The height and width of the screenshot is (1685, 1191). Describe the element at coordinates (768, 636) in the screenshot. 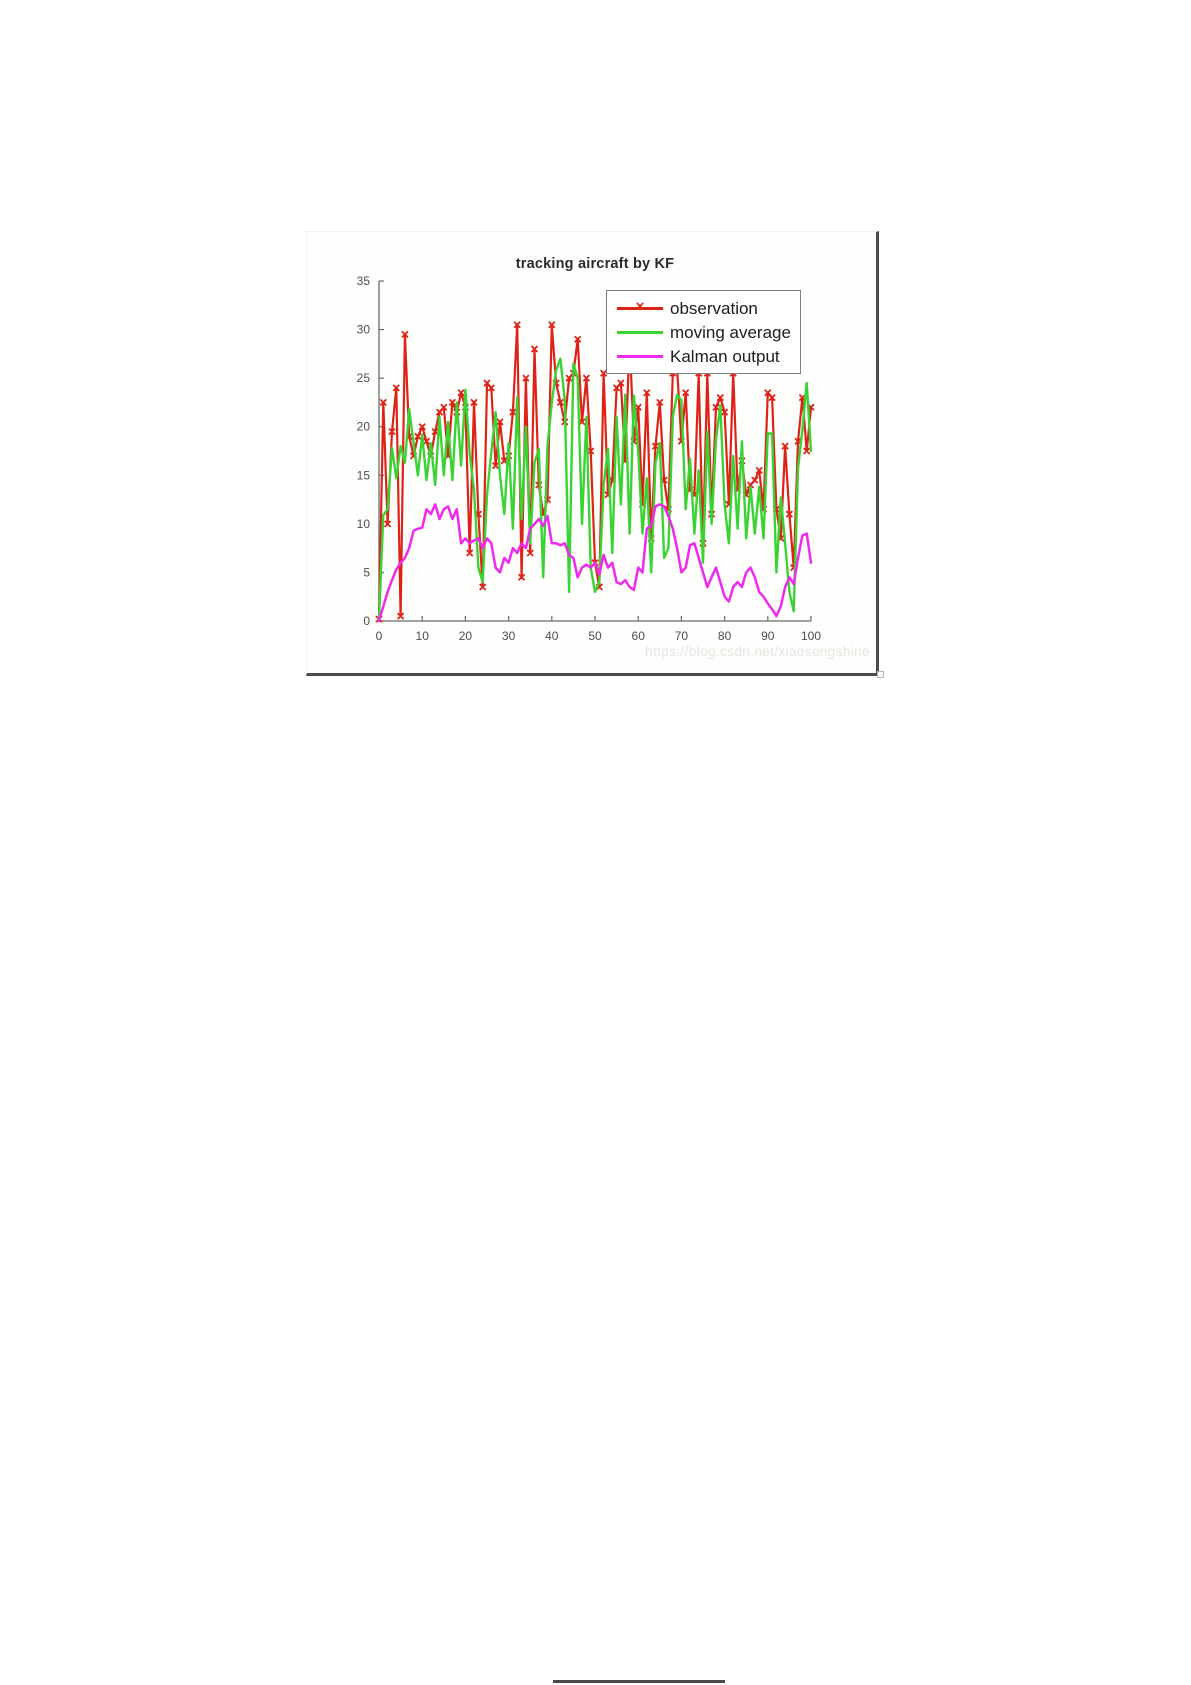

I see `x-tick-label: 90` at that location.